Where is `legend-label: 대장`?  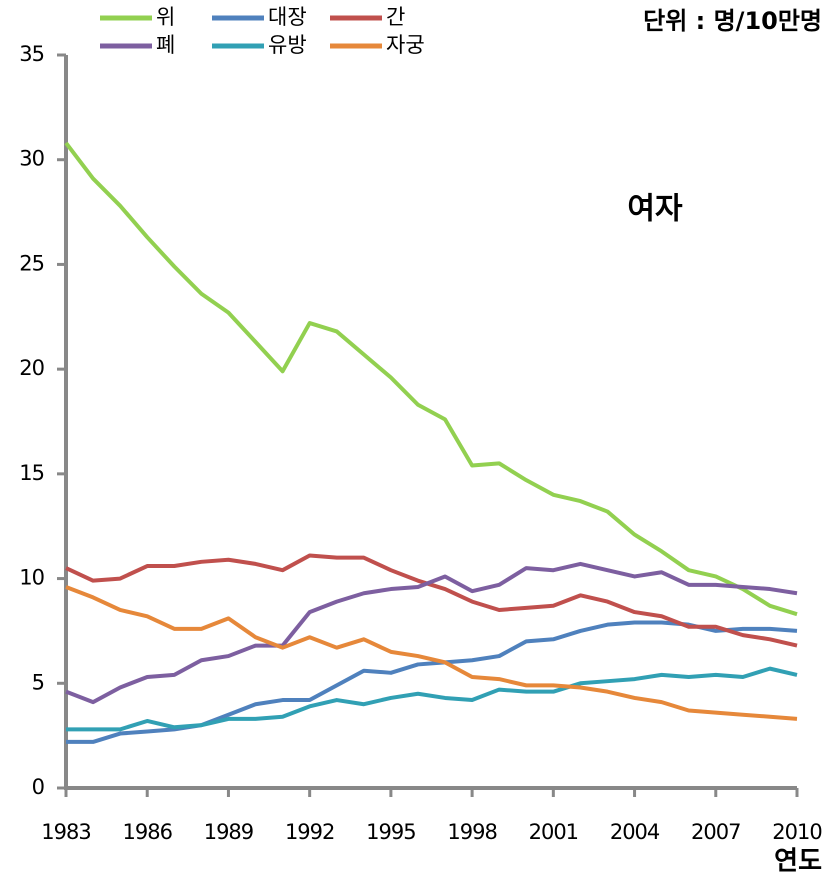
legend-label: 대장 is located at coordinates (287, 17).